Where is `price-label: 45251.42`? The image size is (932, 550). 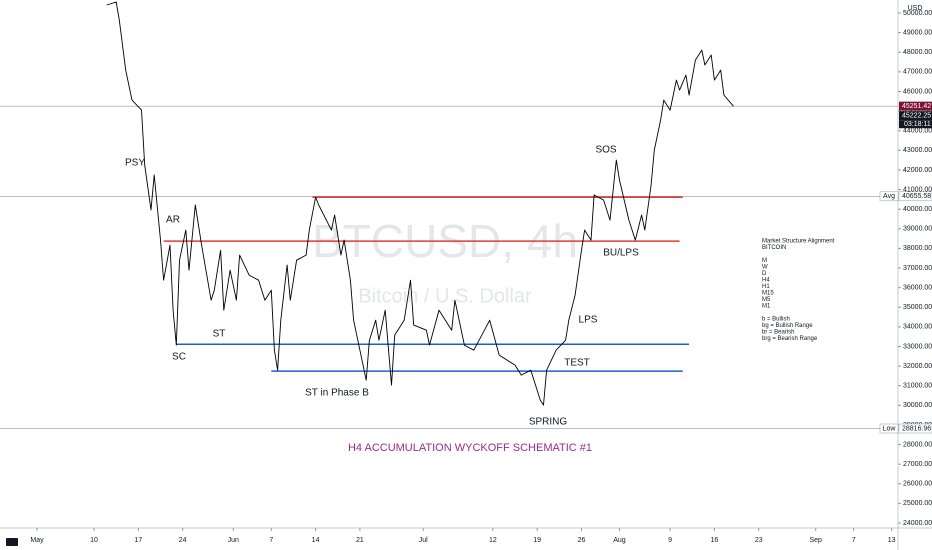 price-label: 45251.42 is located at coordinates (916, 106).